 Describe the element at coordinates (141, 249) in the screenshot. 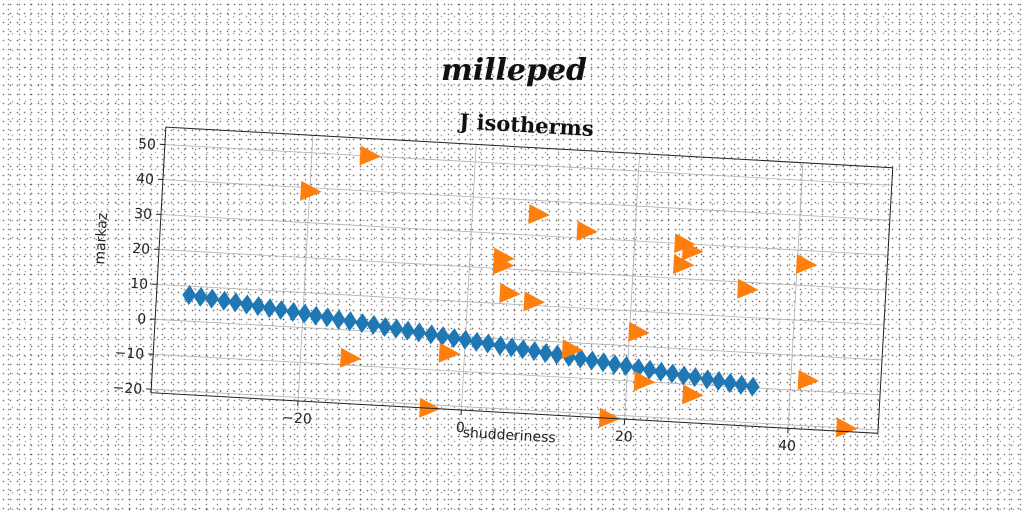

I see `y-tick-label: 20` at that location.